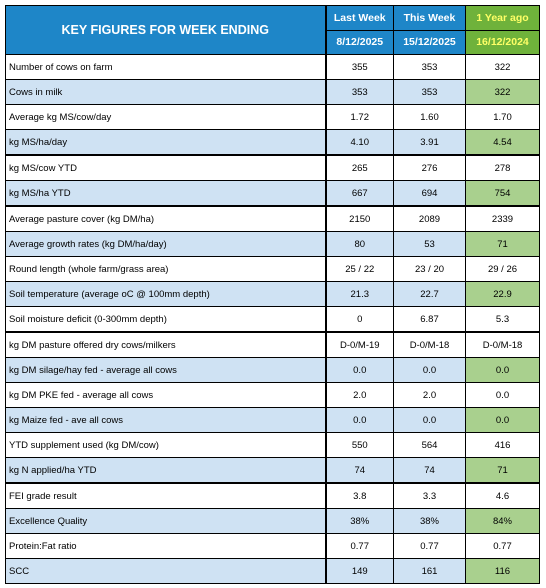 This screenshot has height=588, width=546. I want to click on table-row: kg MS/ha YTD 667 694 754, so click(273, 194).